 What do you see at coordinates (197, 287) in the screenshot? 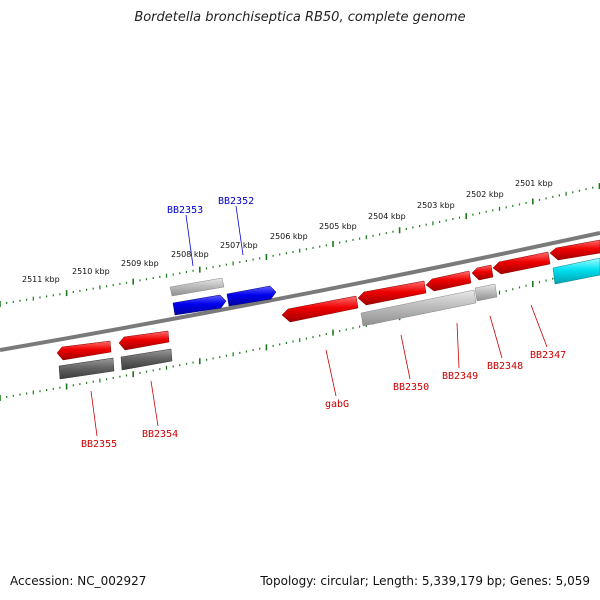
I see `gene-arrow-bb2353-pseudo` at bounding box center [197, 287].